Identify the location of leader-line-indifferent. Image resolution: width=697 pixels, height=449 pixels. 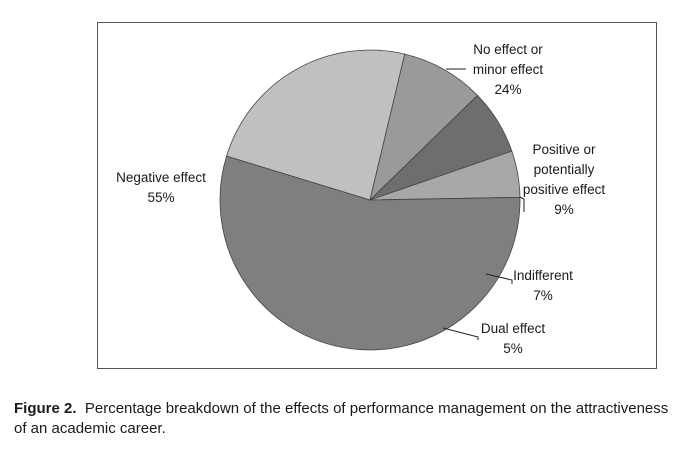
(499, 278).